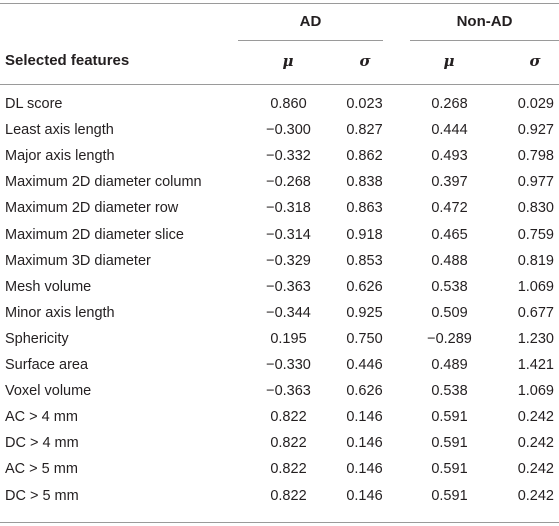  I want to click on table-row: Least axis length −0.300 0.827 0.444 0.927, so click(279, 130).